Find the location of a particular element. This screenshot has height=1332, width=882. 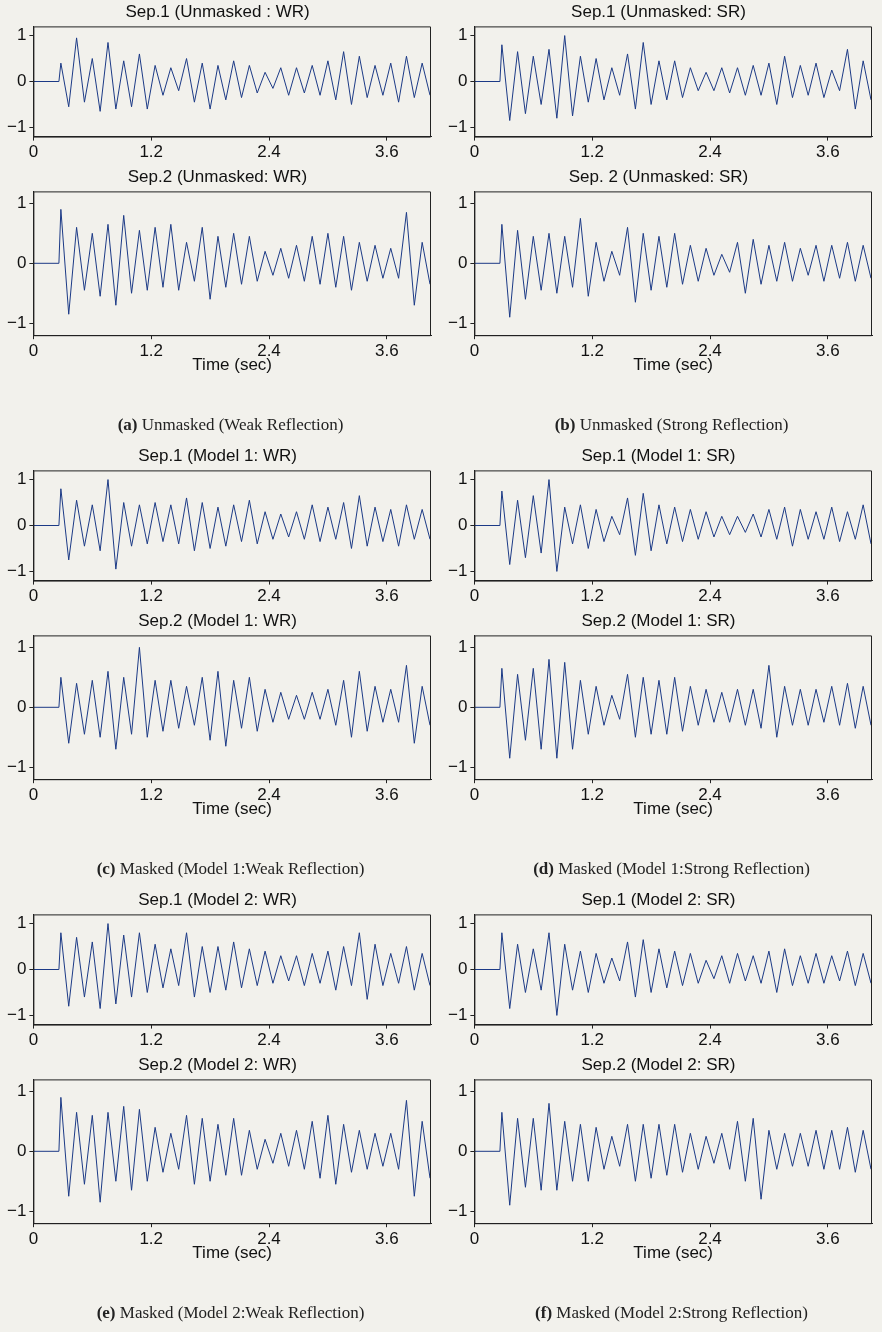

chart-title: Sep. 2 (Unmasked: SR) is located at coordinates (658, 176).